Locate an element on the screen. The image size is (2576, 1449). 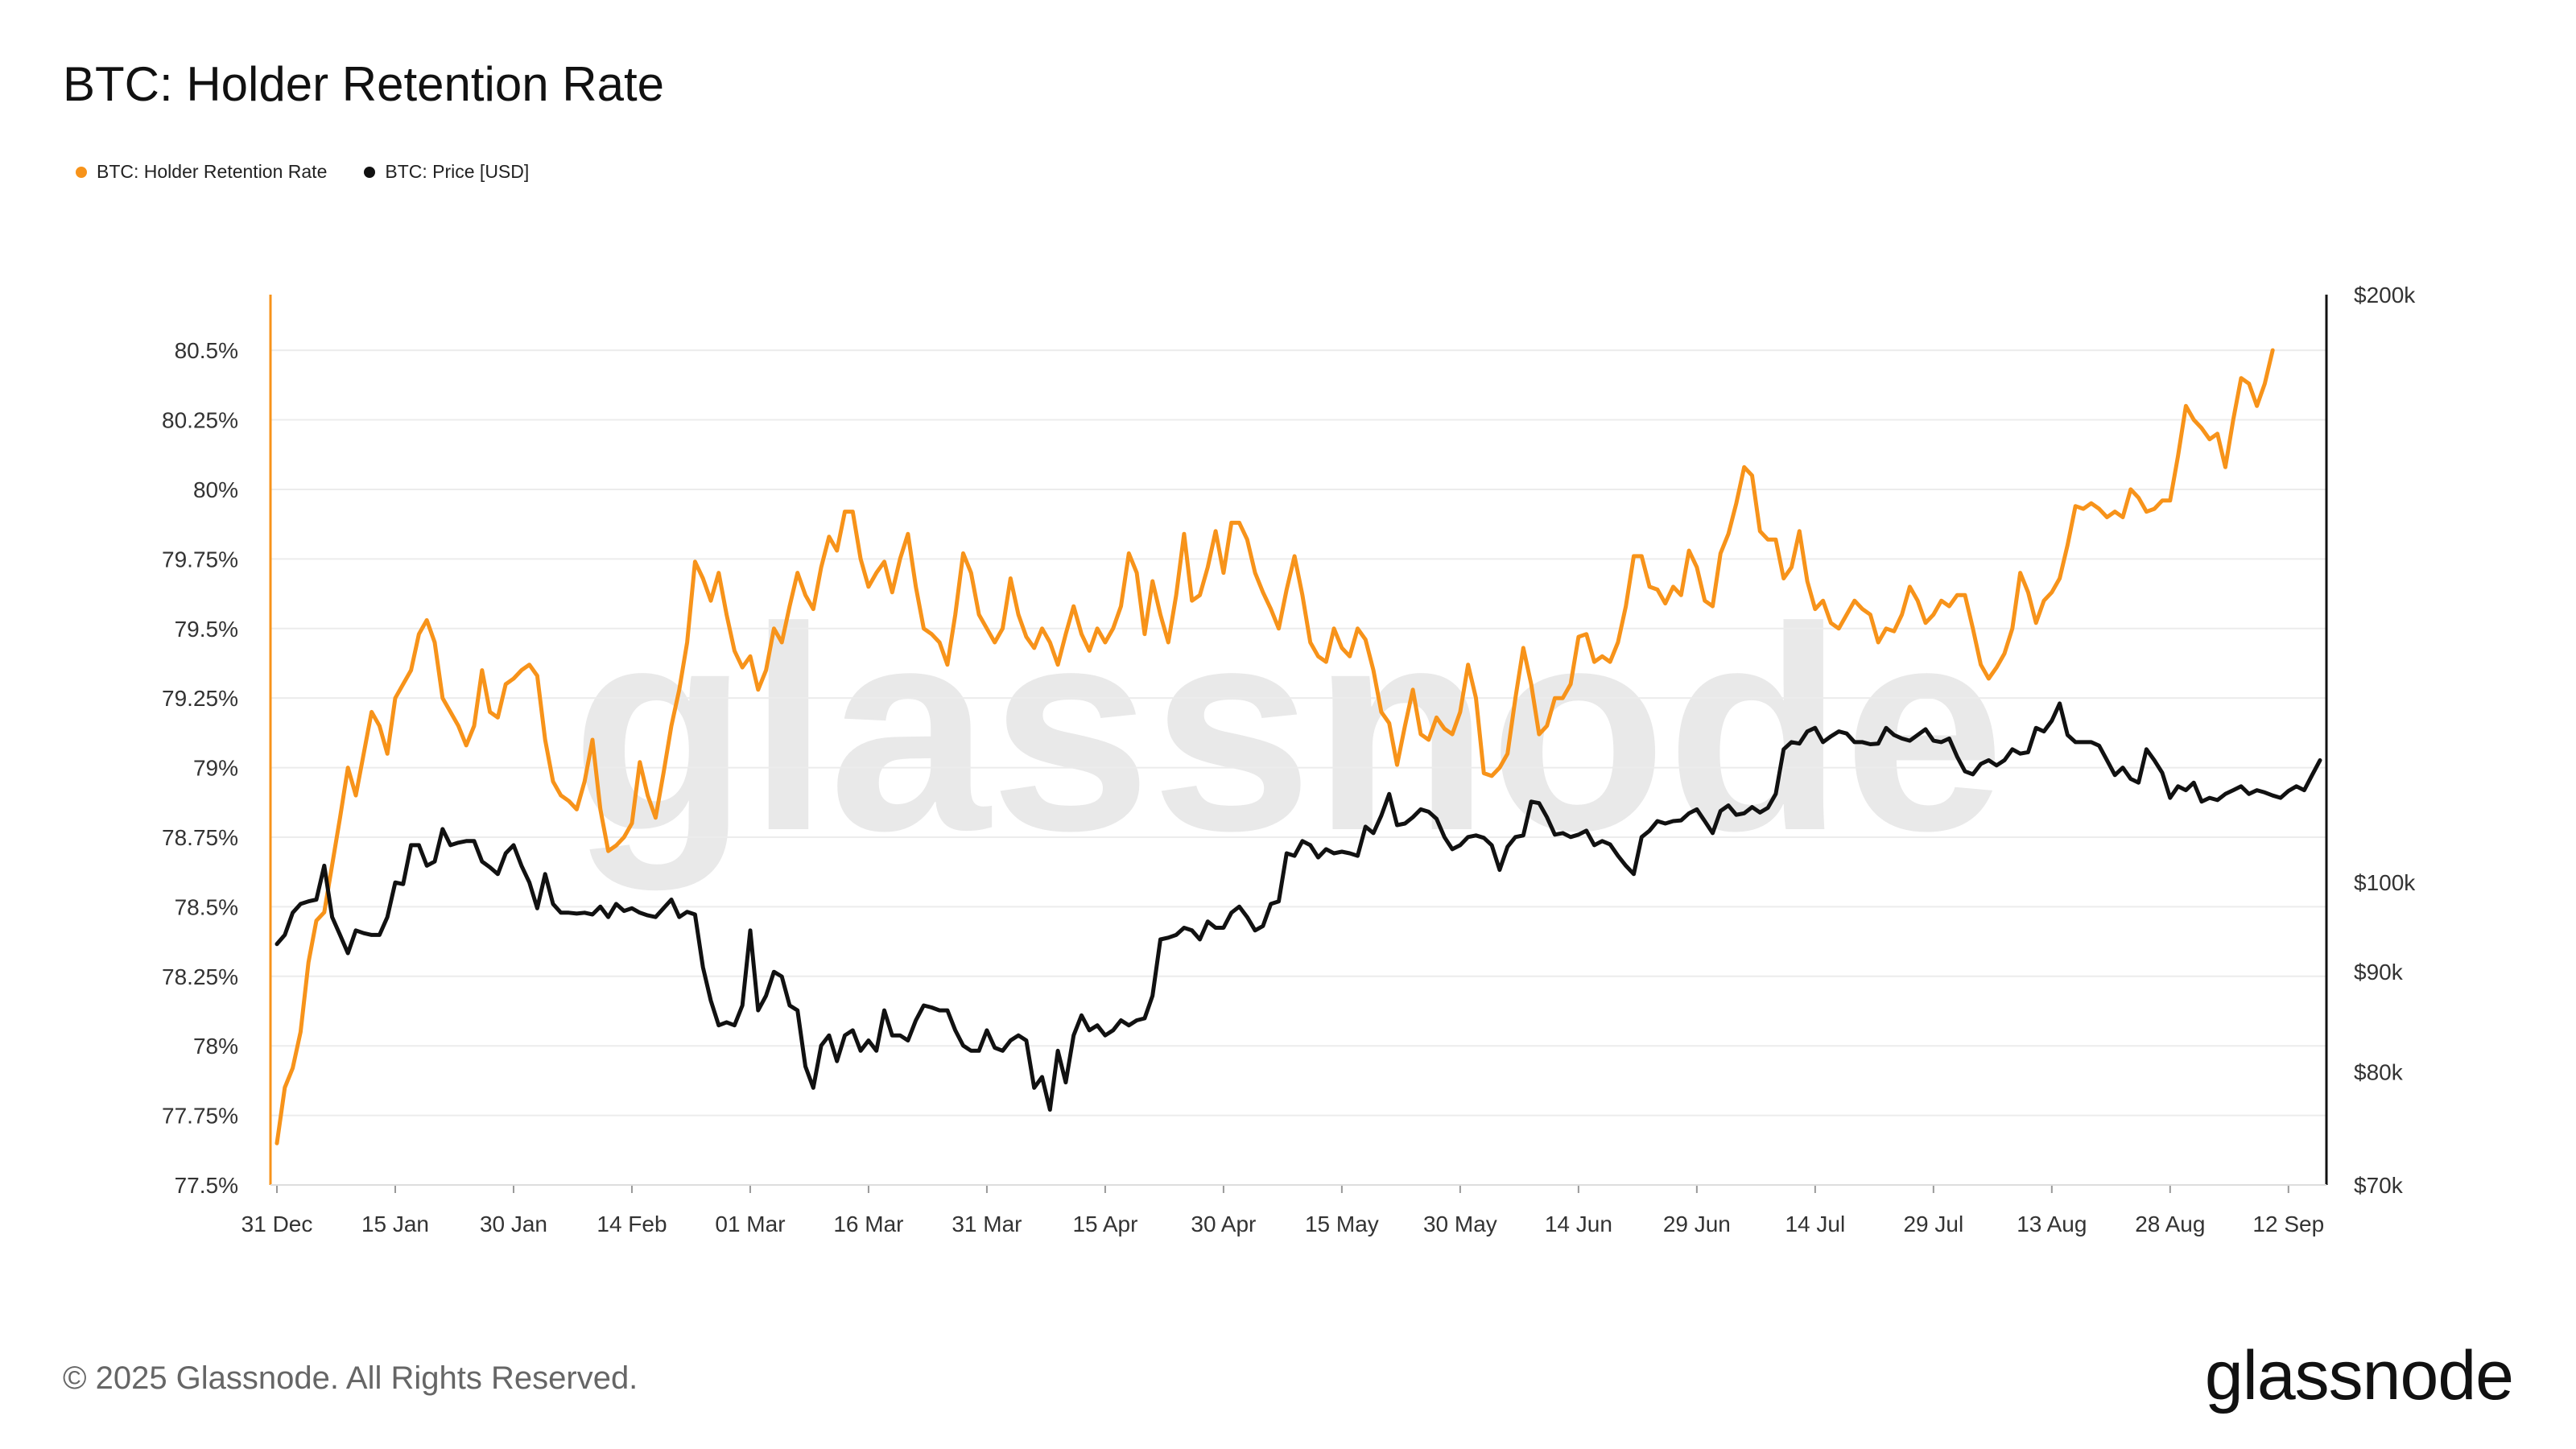
legend-label-retention: BTC: Holder Retention Rate is located at coordinates (212, 171).